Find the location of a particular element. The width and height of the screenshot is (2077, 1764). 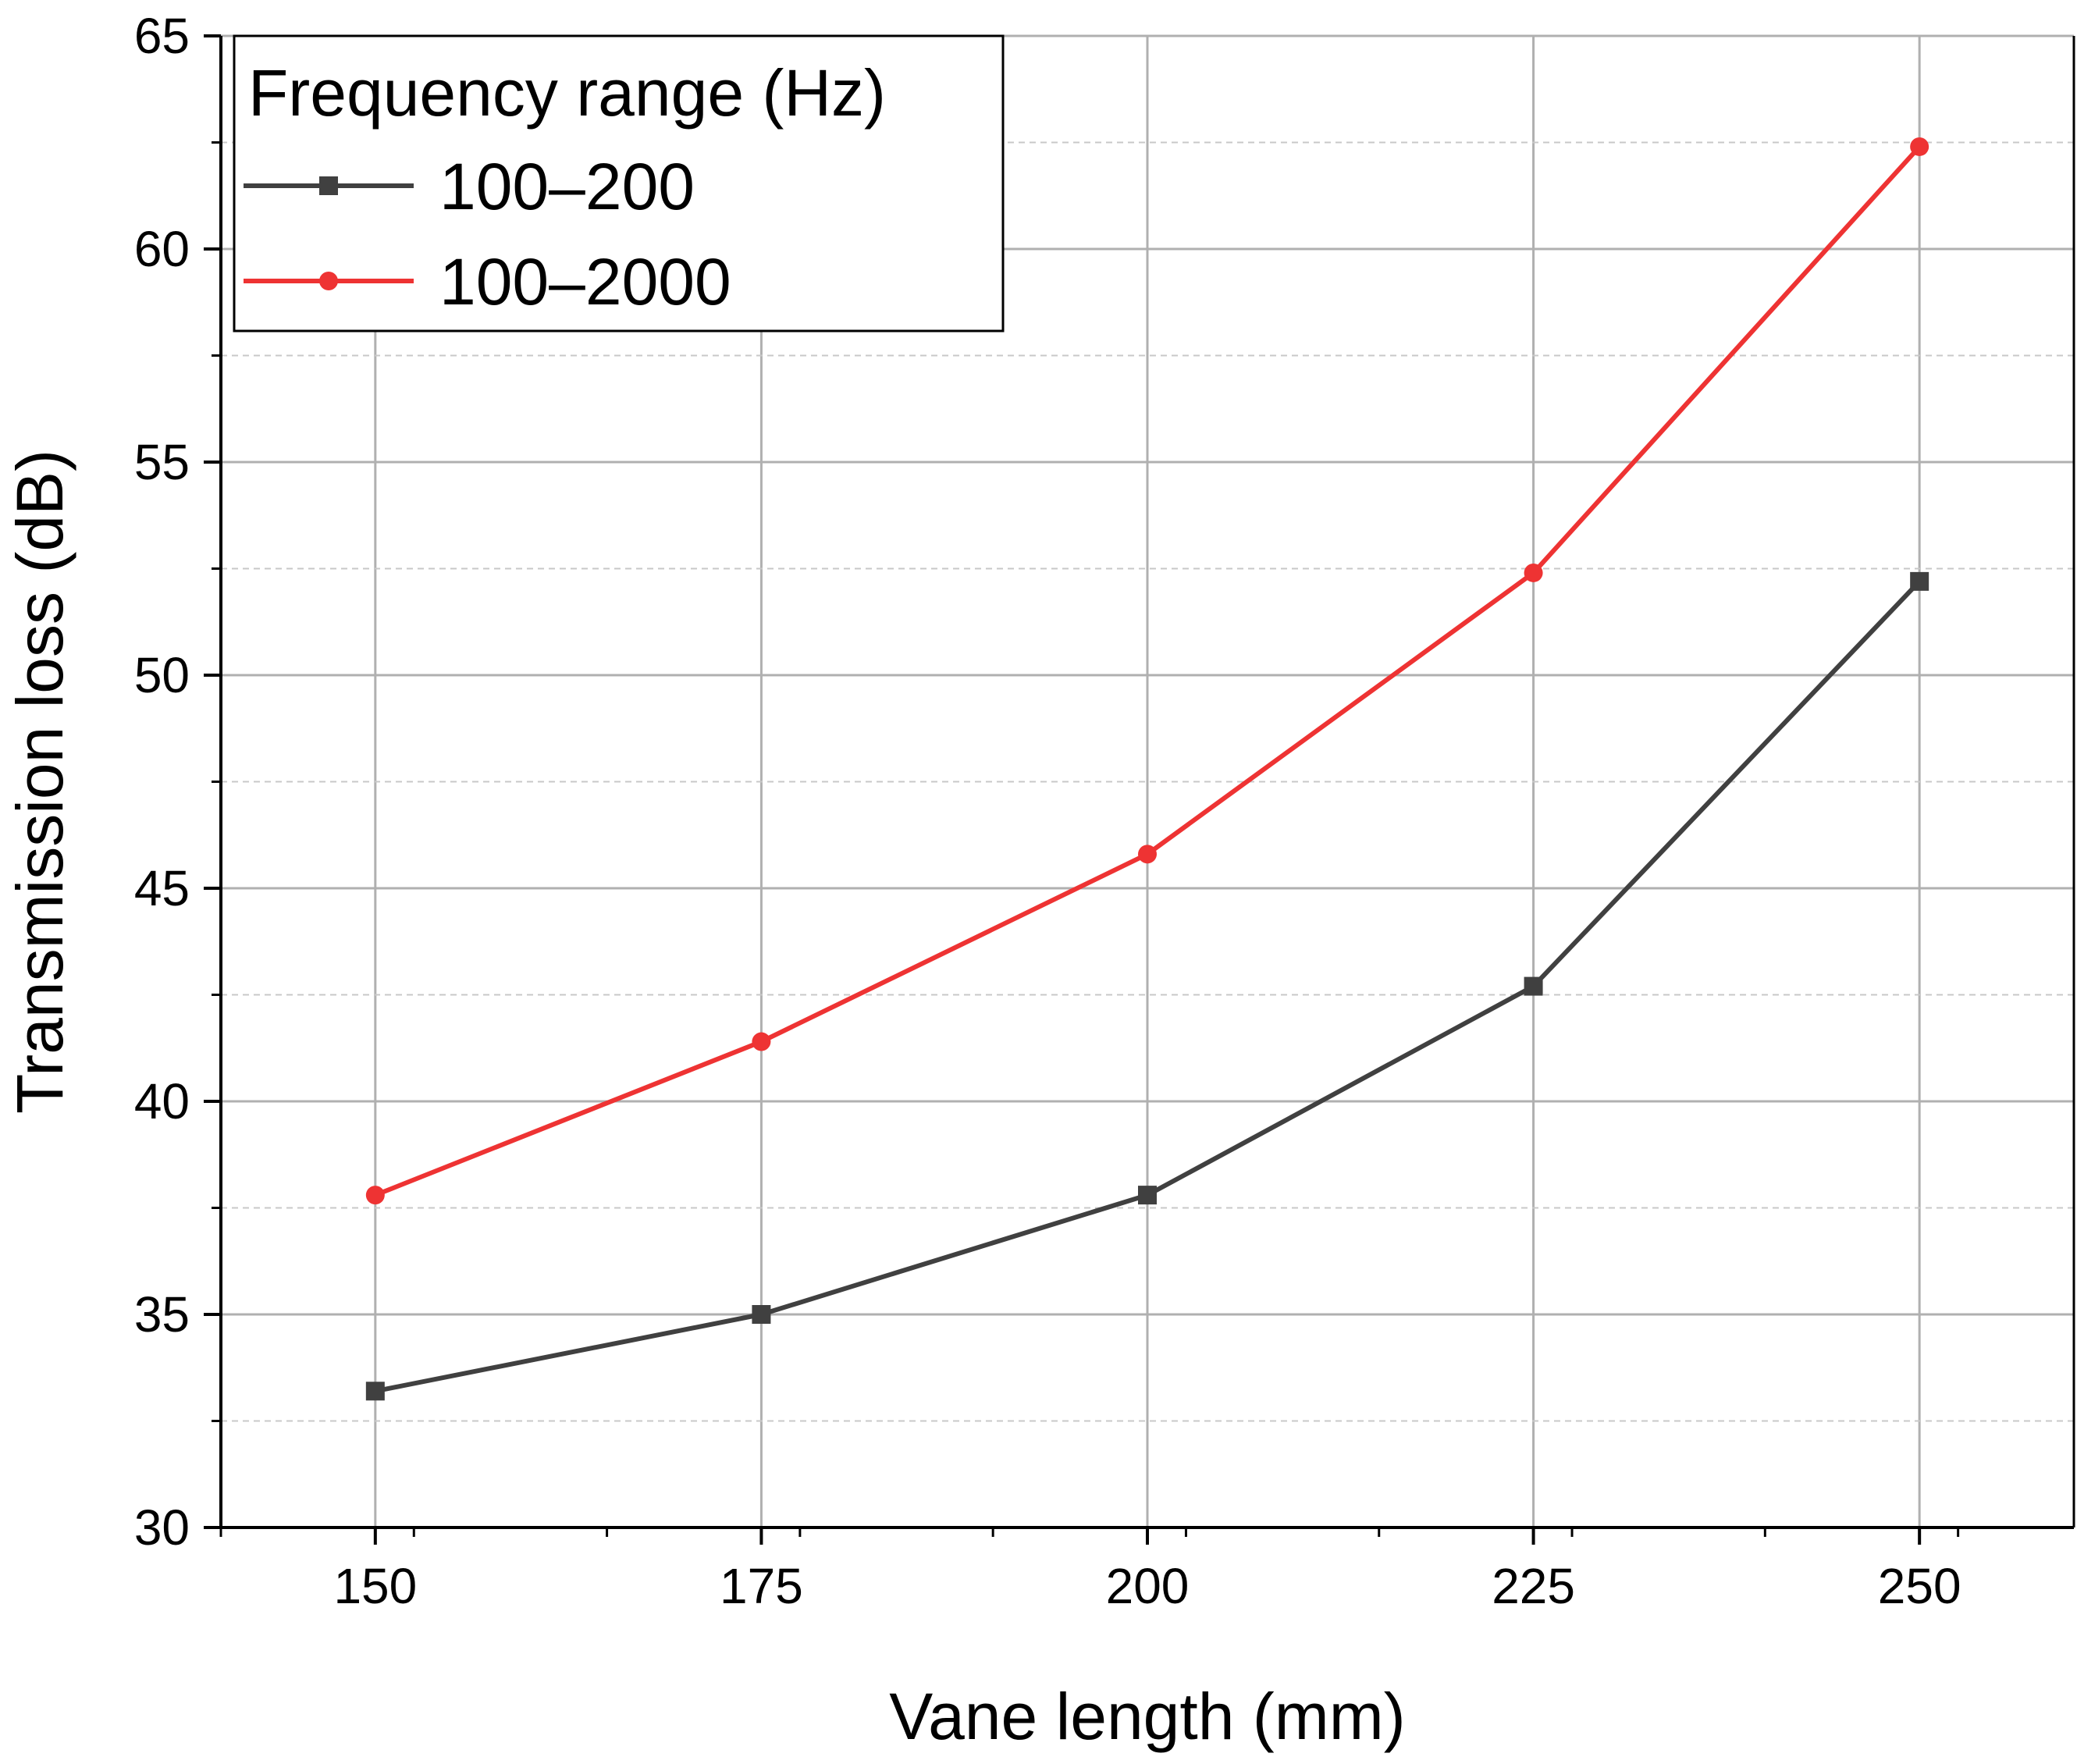

y-tick-label: 60 is located at coordinates (162, 249).